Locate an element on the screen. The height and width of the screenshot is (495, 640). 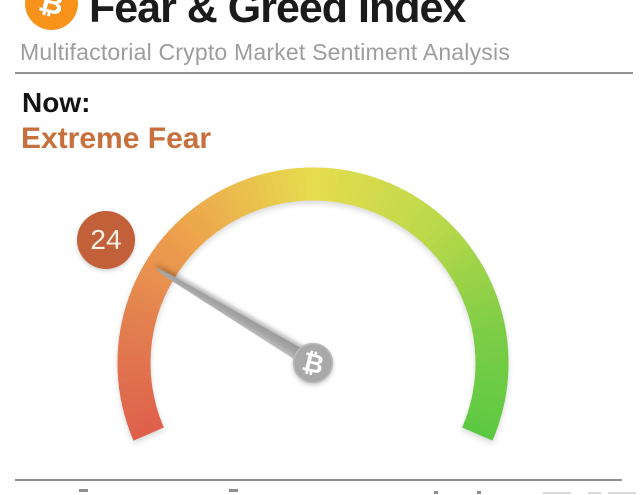
gauge-value-badge: 24 is located at coordinates (106, 240).